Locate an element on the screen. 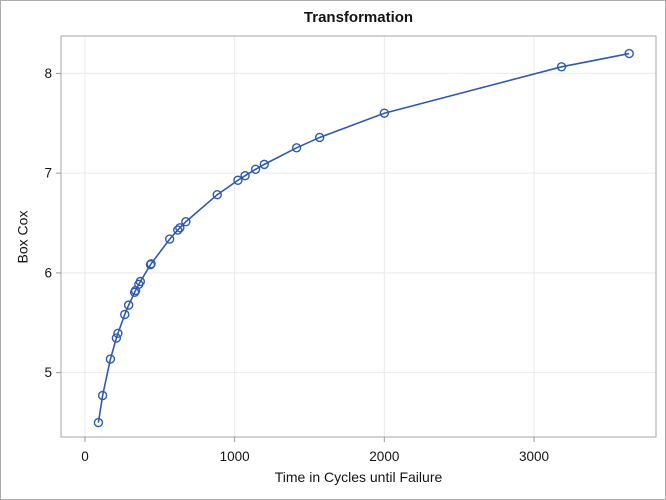 Image resolution: width=666 pixels, height=500 pixels. y-tick-label: 6 is located at coordinates (48, 272).